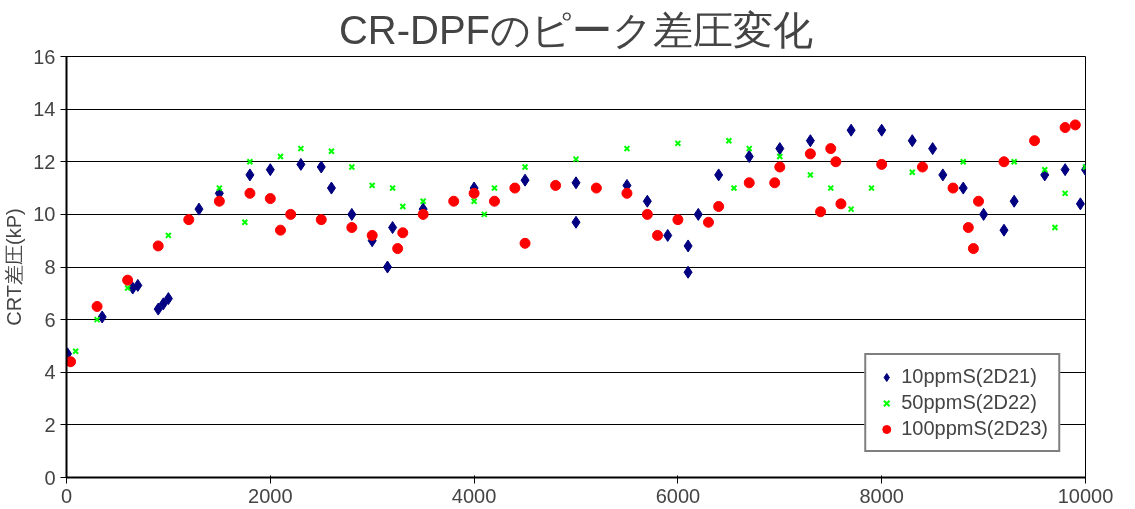 This screenshot has height=509, width=1135. What do you see at coordinates (576, 29) in the screenshot?
I see `chart-title: CR-DPFのピーク差圧変化` at bounding box center [576, 29].